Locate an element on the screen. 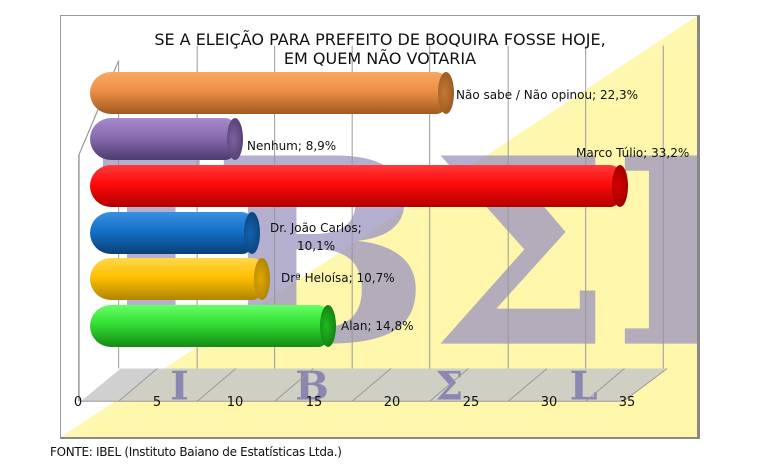 This screenshot has height=474, width=762. data-label-nenhum: Nenhum; 8,9% is located at coordinates (292, 146).